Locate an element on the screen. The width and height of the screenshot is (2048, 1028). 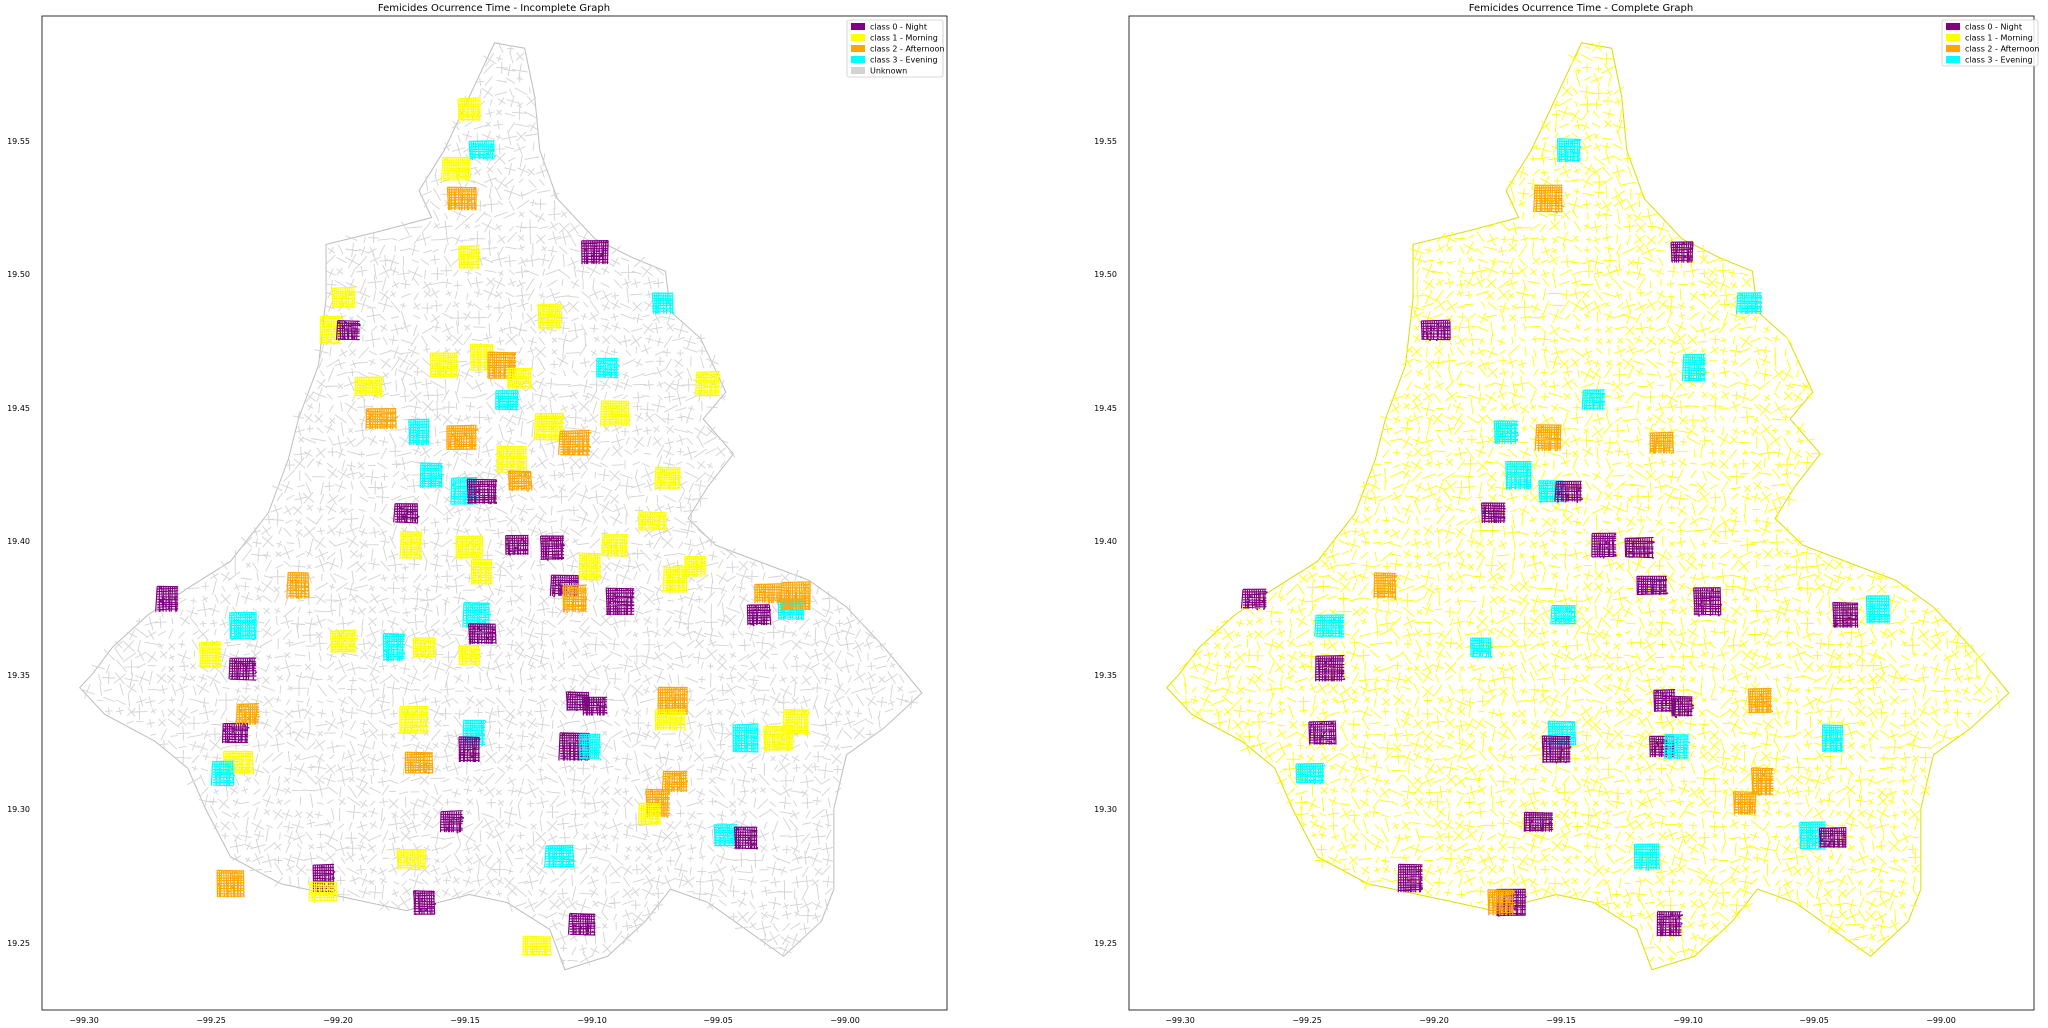
y-tick-label: 19.30 is located at coordinates (18, 809).